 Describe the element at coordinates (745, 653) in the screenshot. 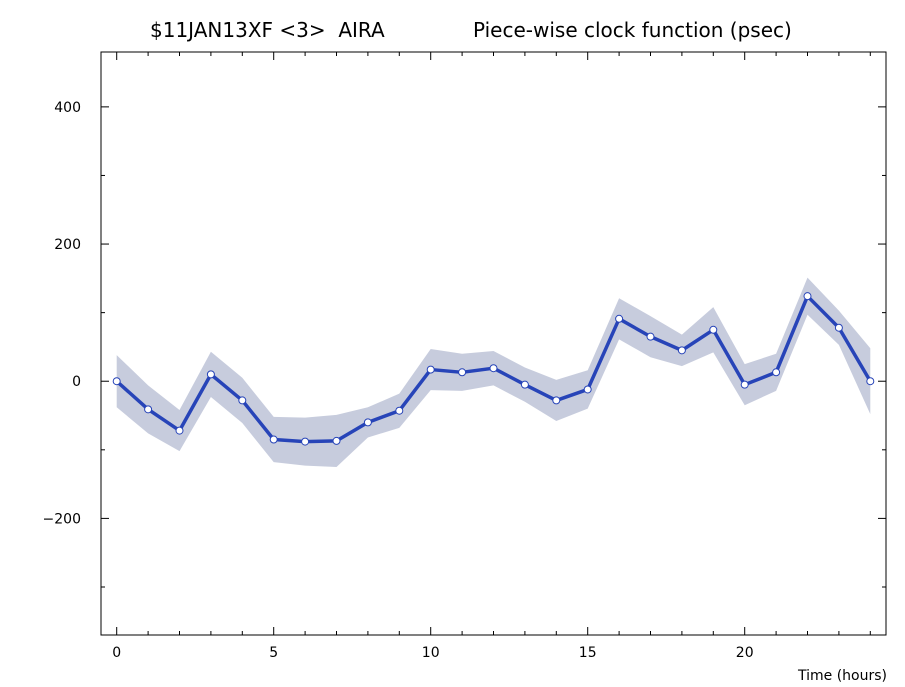

I see `x-tick-label: 20` at that location.